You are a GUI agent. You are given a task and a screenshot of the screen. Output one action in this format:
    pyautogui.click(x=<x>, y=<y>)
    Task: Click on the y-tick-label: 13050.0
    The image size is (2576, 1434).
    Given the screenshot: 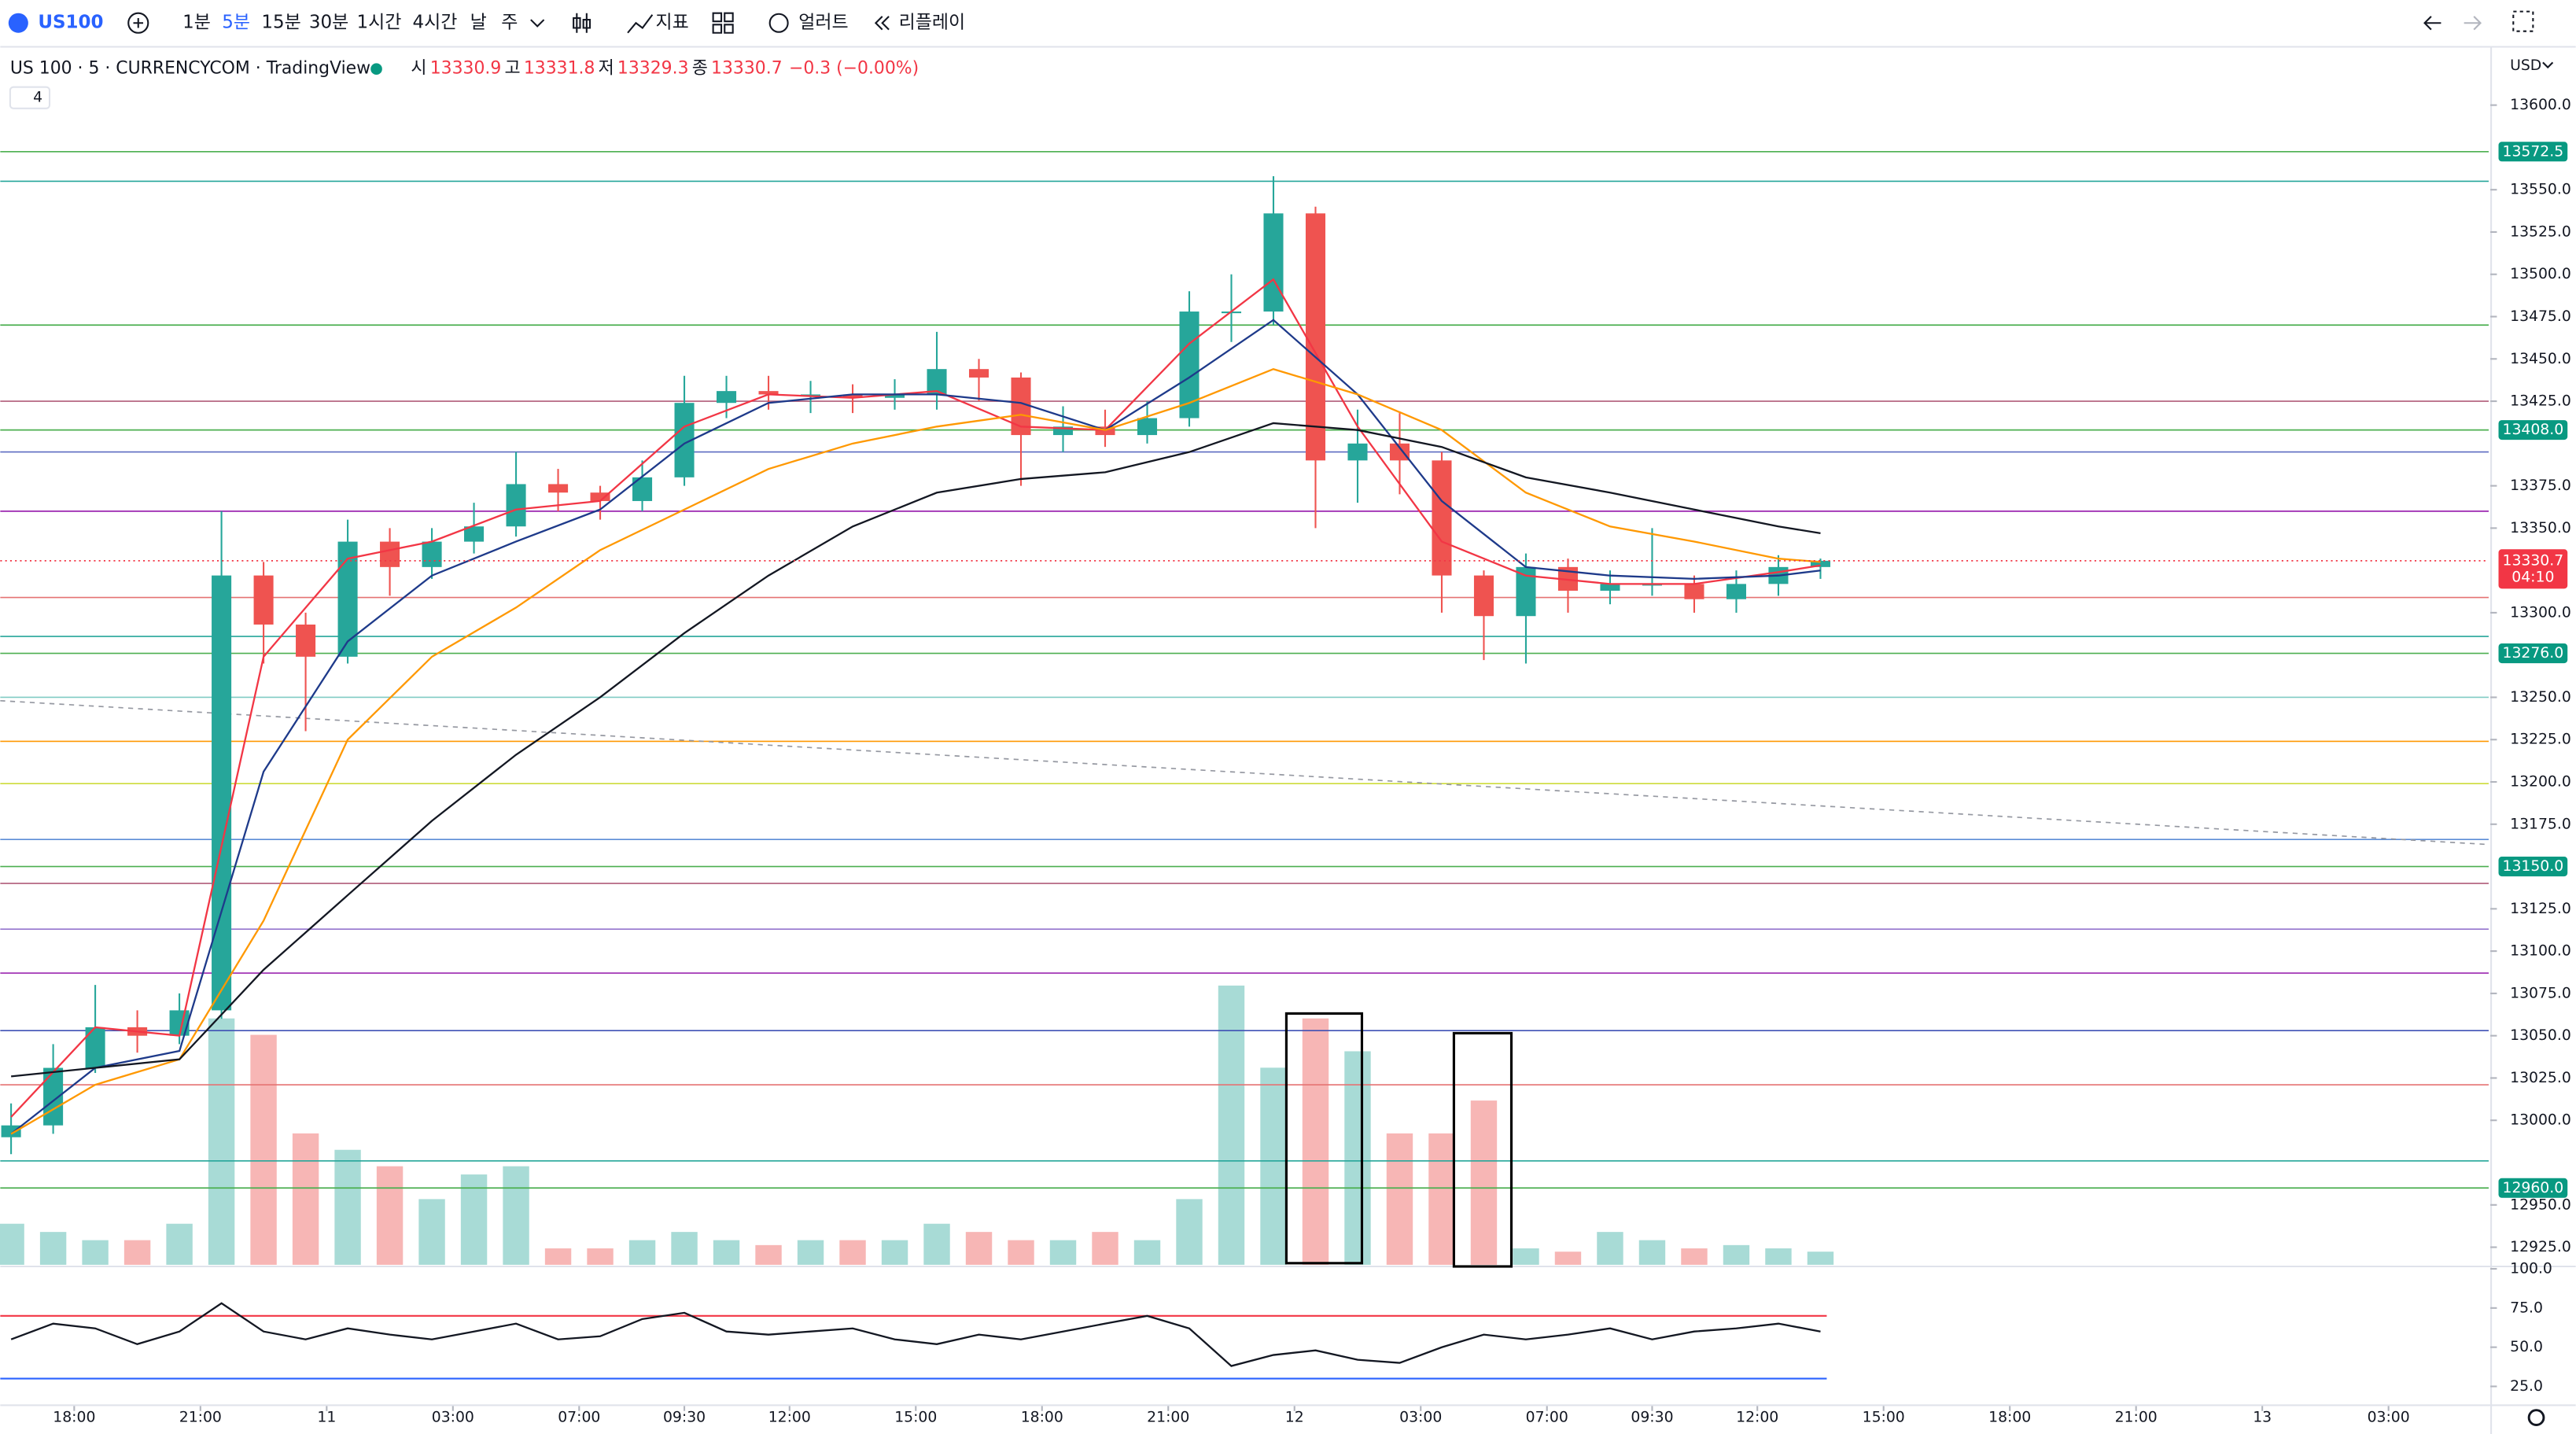 What is the action you would take?
    pyautogui.click(x=2540, y=1035)
    